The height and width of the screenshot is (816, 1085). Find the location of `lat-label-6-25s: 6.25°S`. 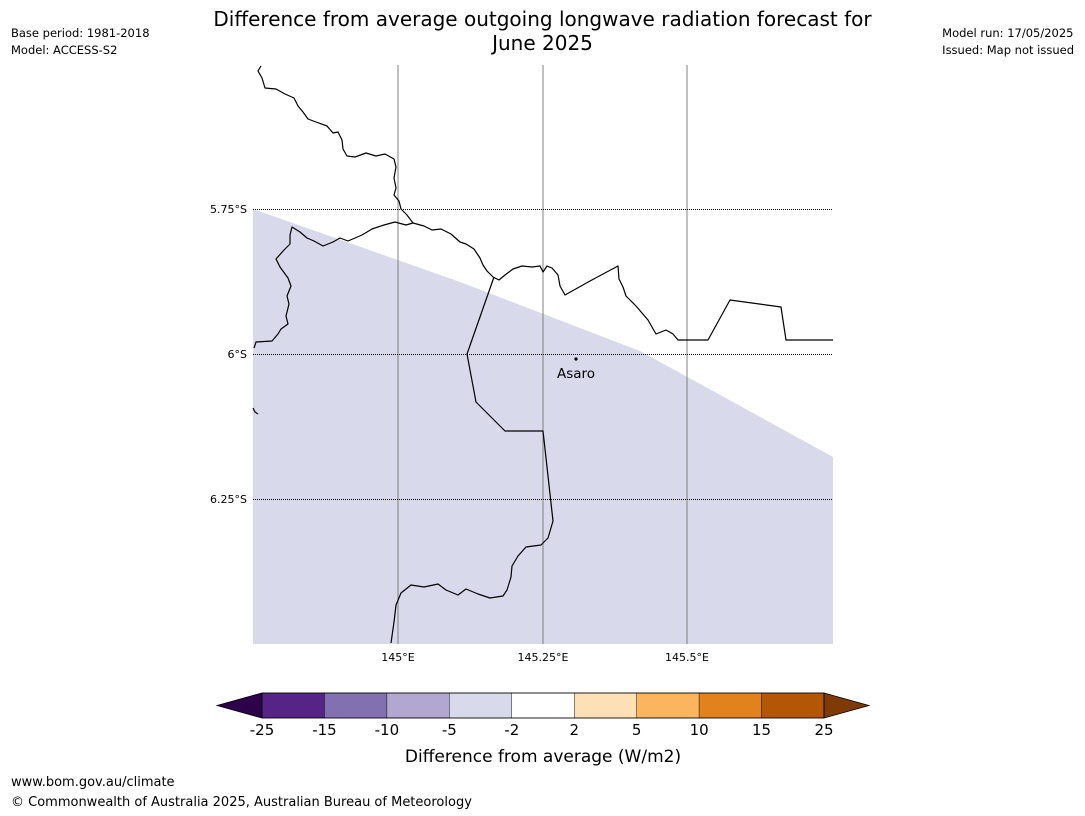

lat-label-6-25s: 6.25°S is located at coordinates (228, 499).